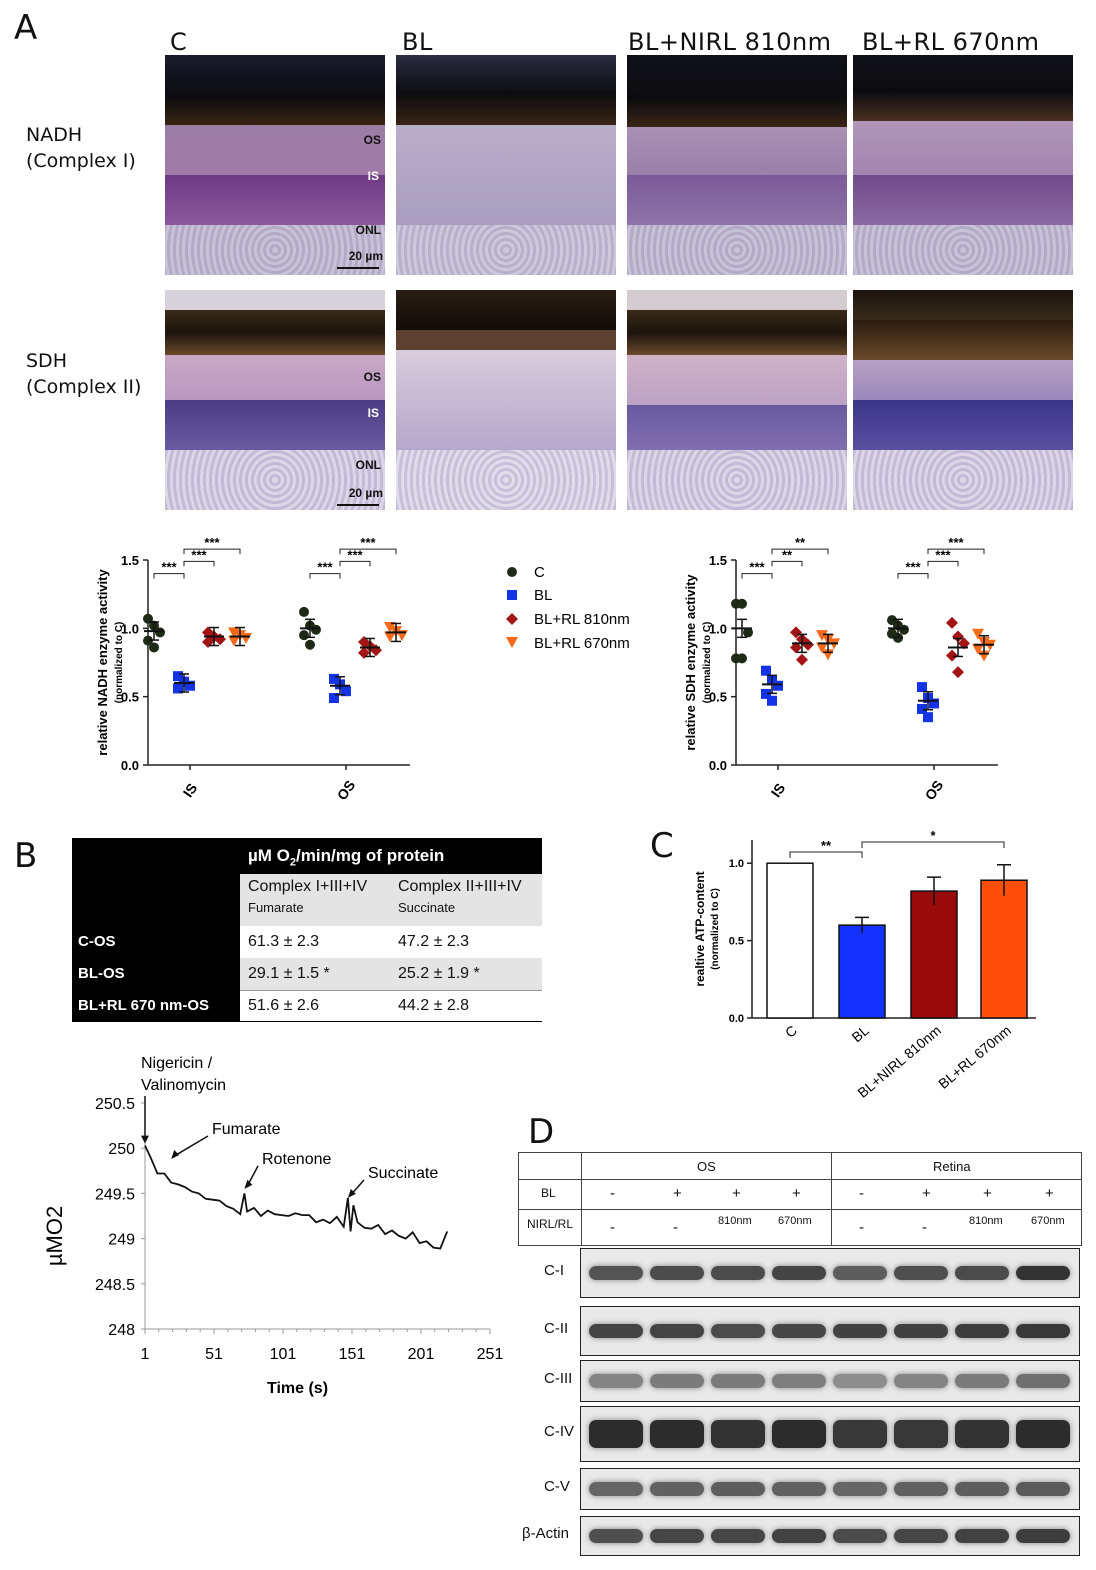 The image size is (1096, 1570). I want to click on column-header-nirl-810: BL+NIRL 810nm, so click(730, 42).